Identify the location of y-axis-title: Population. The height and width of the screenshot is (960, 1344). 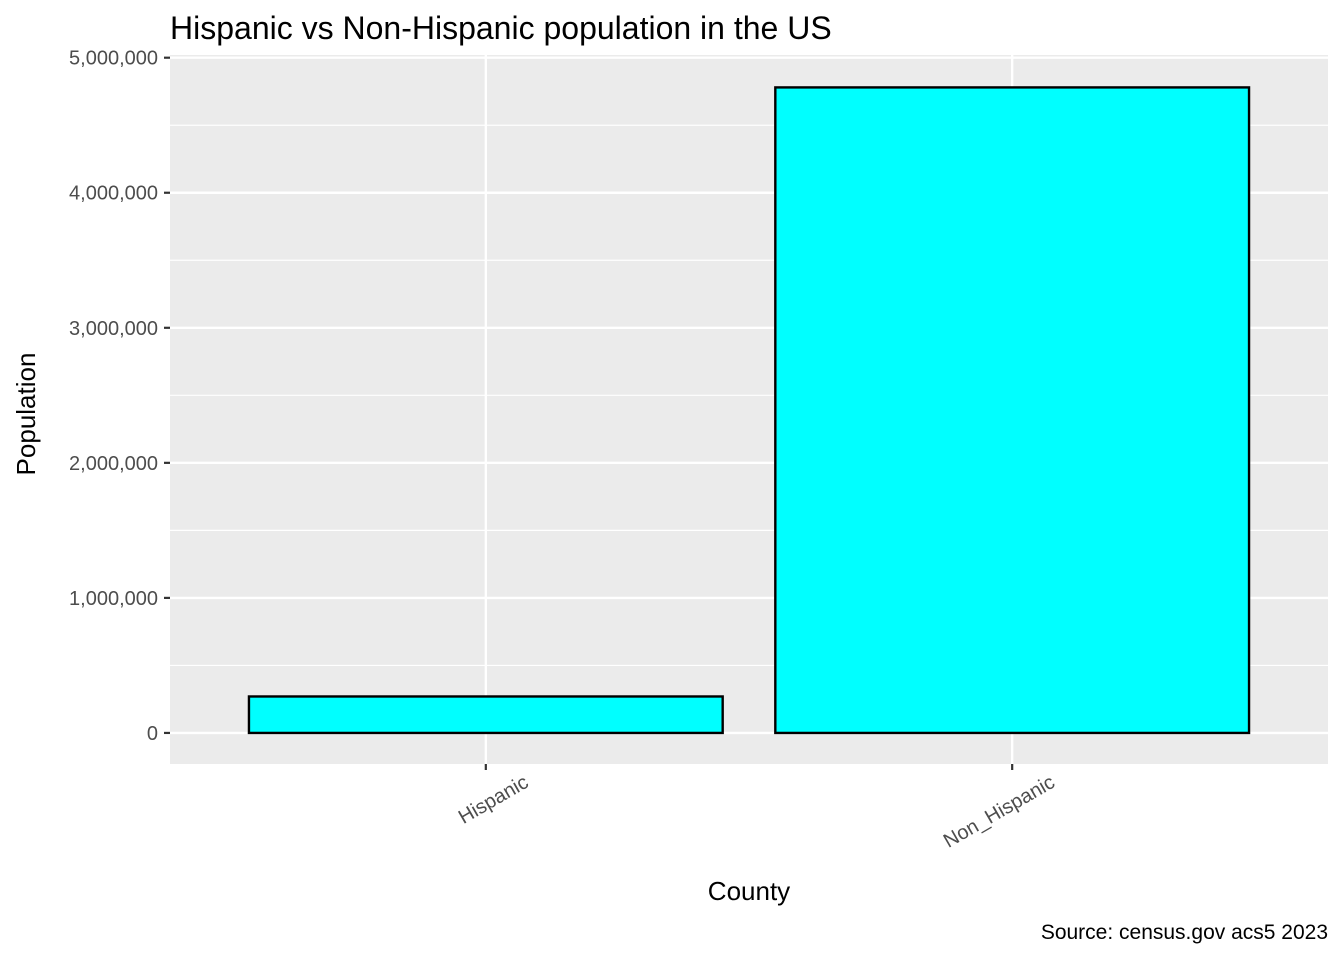
(26, 414).